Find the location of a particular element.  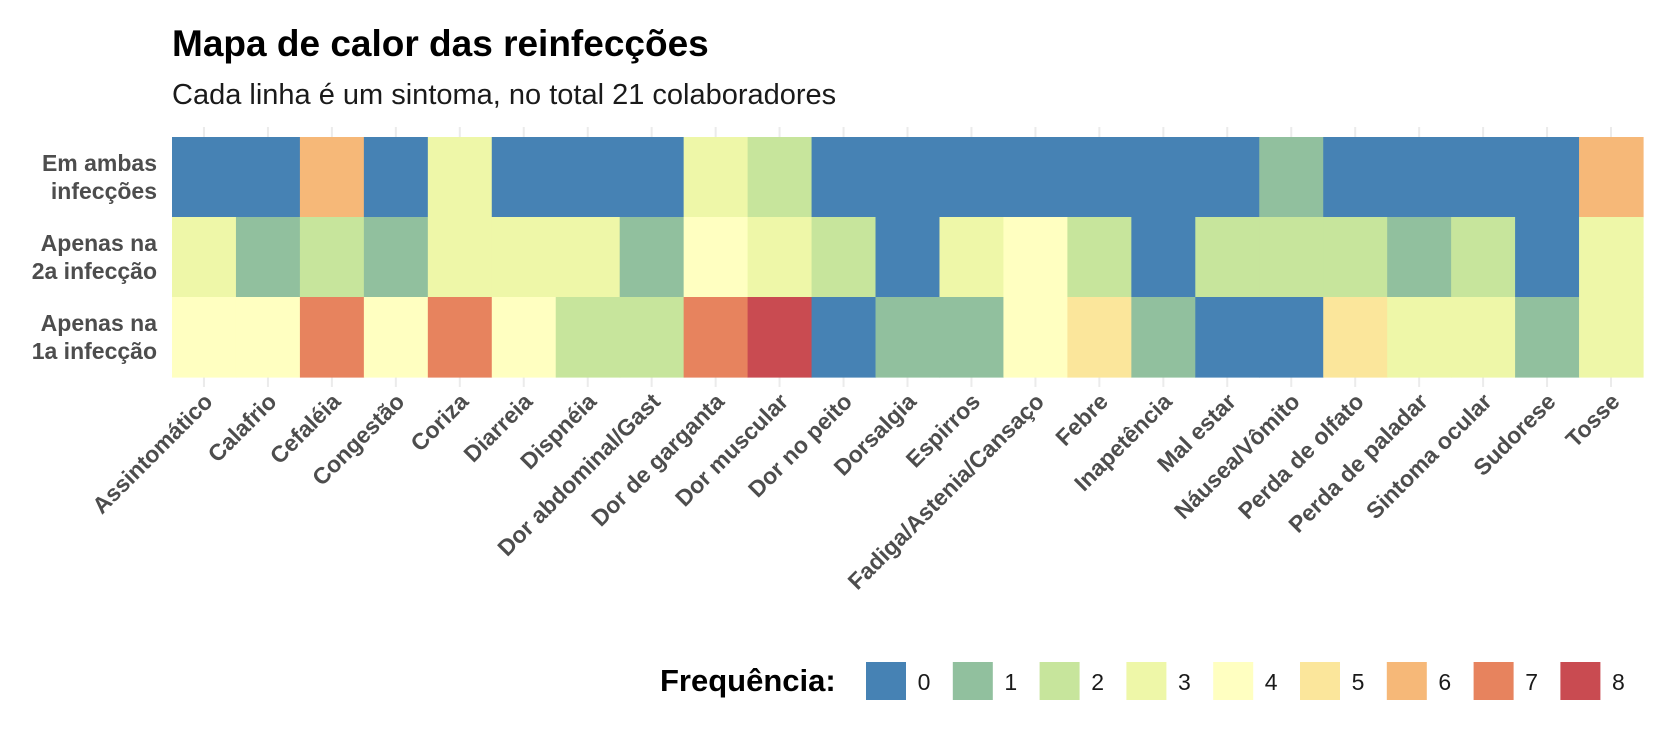

legend-label: 5 is located at coordinates (1358, 682).